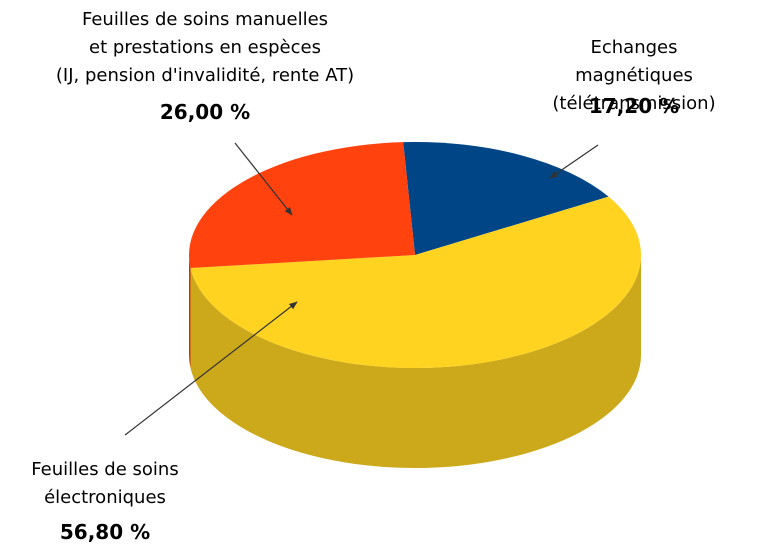  I want to click on value-label: 56,80 %, so click(105, 532).